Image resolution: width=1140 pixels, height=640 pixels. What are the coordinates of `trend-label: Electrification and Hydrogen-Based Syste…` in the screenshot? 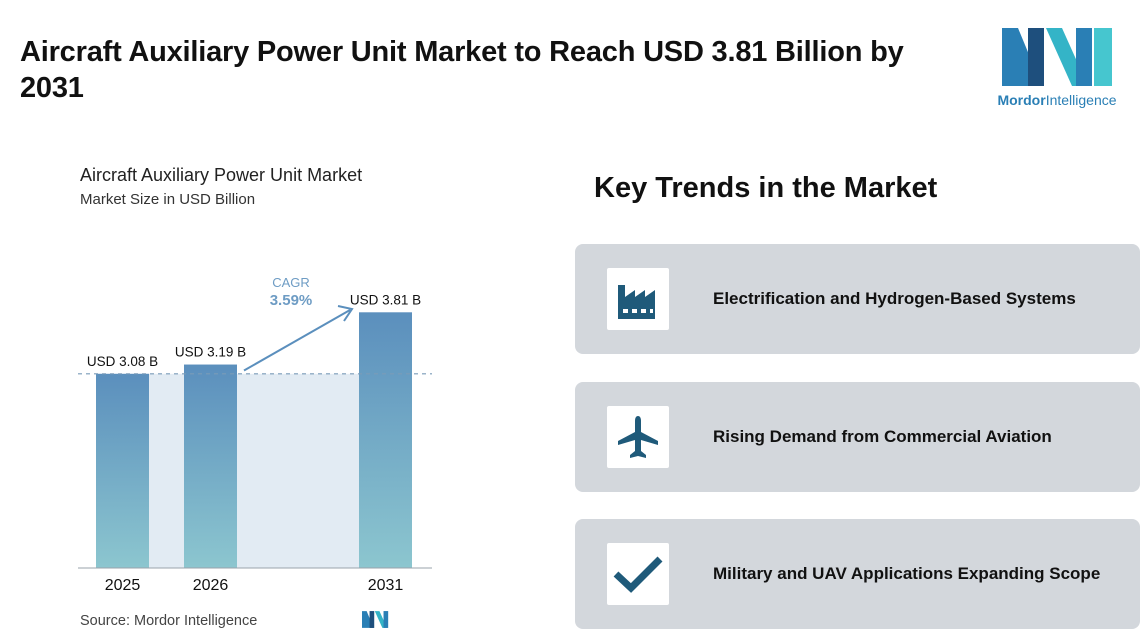 It's located at (894, 298).